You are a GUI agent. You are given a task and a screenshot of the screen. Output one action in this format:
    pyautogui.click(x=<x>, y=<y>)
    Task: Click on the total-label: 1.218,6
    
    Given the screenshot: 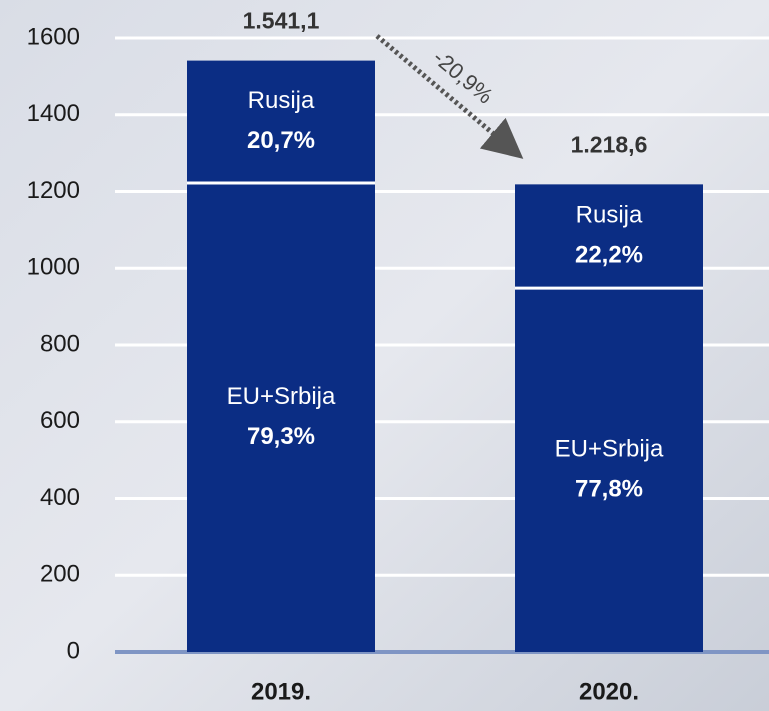 What is the action you would take?
    pyautogui.click(x=609, y=144)
    